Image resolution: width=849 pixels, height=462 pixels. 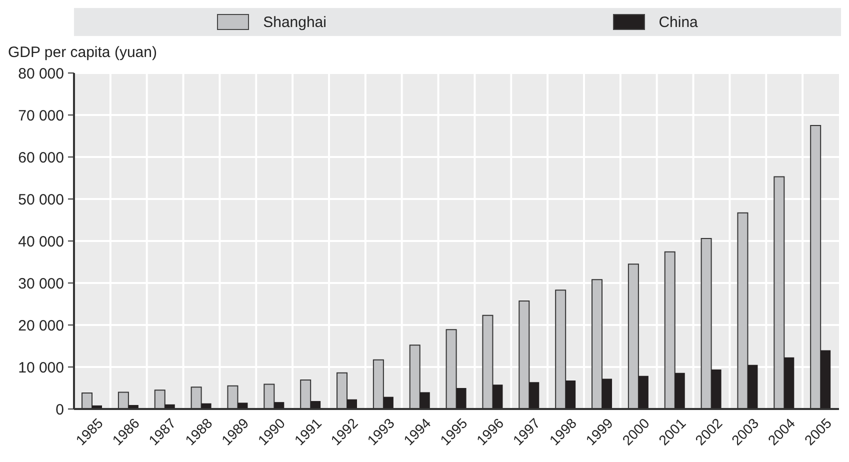 I want to click on y-tick-label: 40 000, so click(x=41, y=241).